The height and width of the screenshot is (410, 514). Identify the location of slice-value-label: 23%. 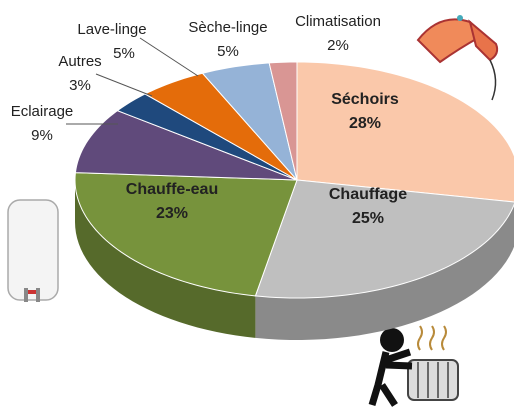
(172, 213).